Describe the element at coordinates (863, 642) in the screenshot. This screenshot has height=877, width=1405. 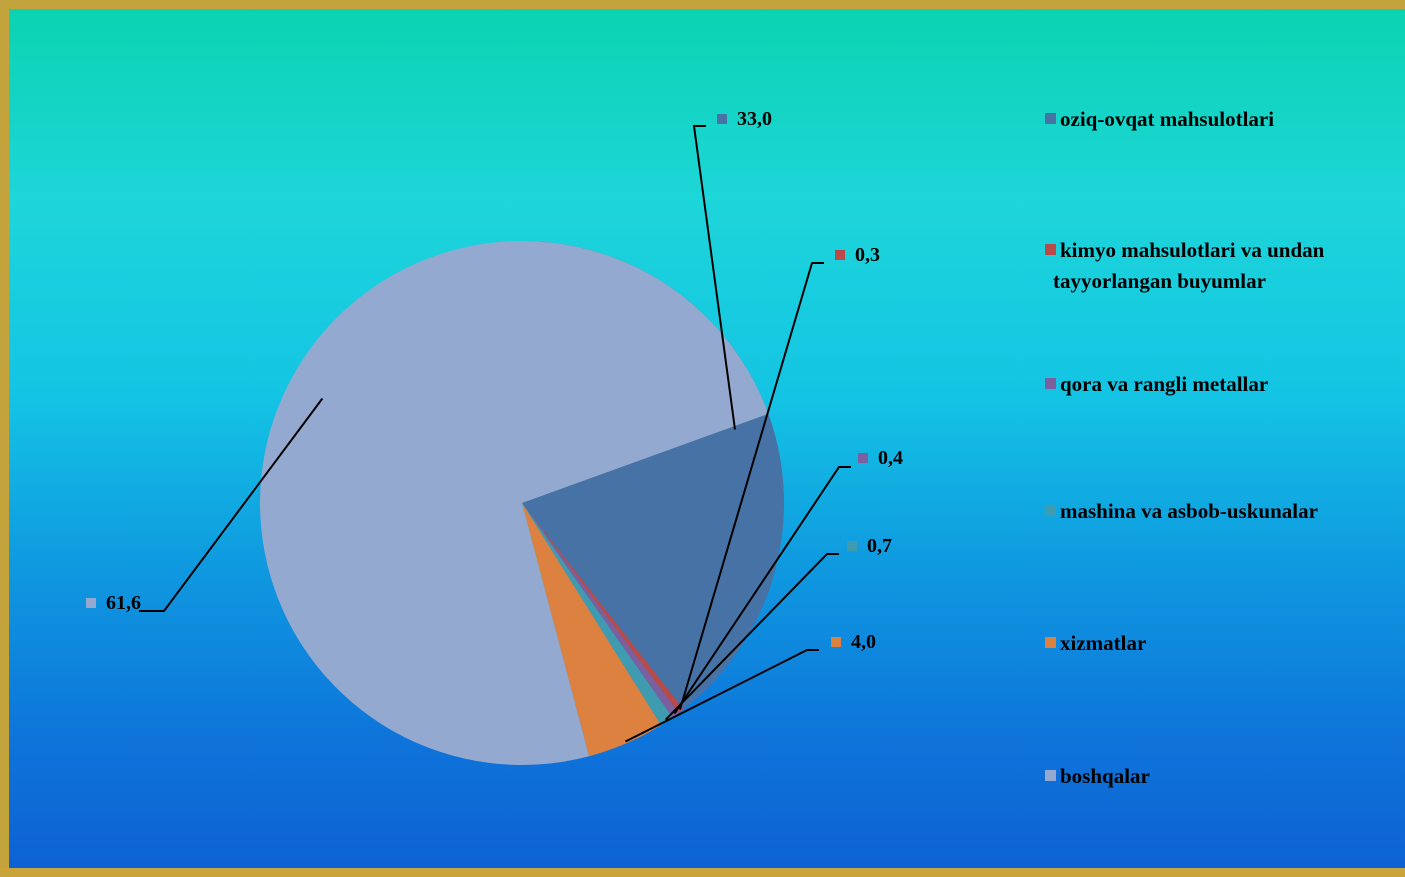
I see `data-label: 4,0` at that location.